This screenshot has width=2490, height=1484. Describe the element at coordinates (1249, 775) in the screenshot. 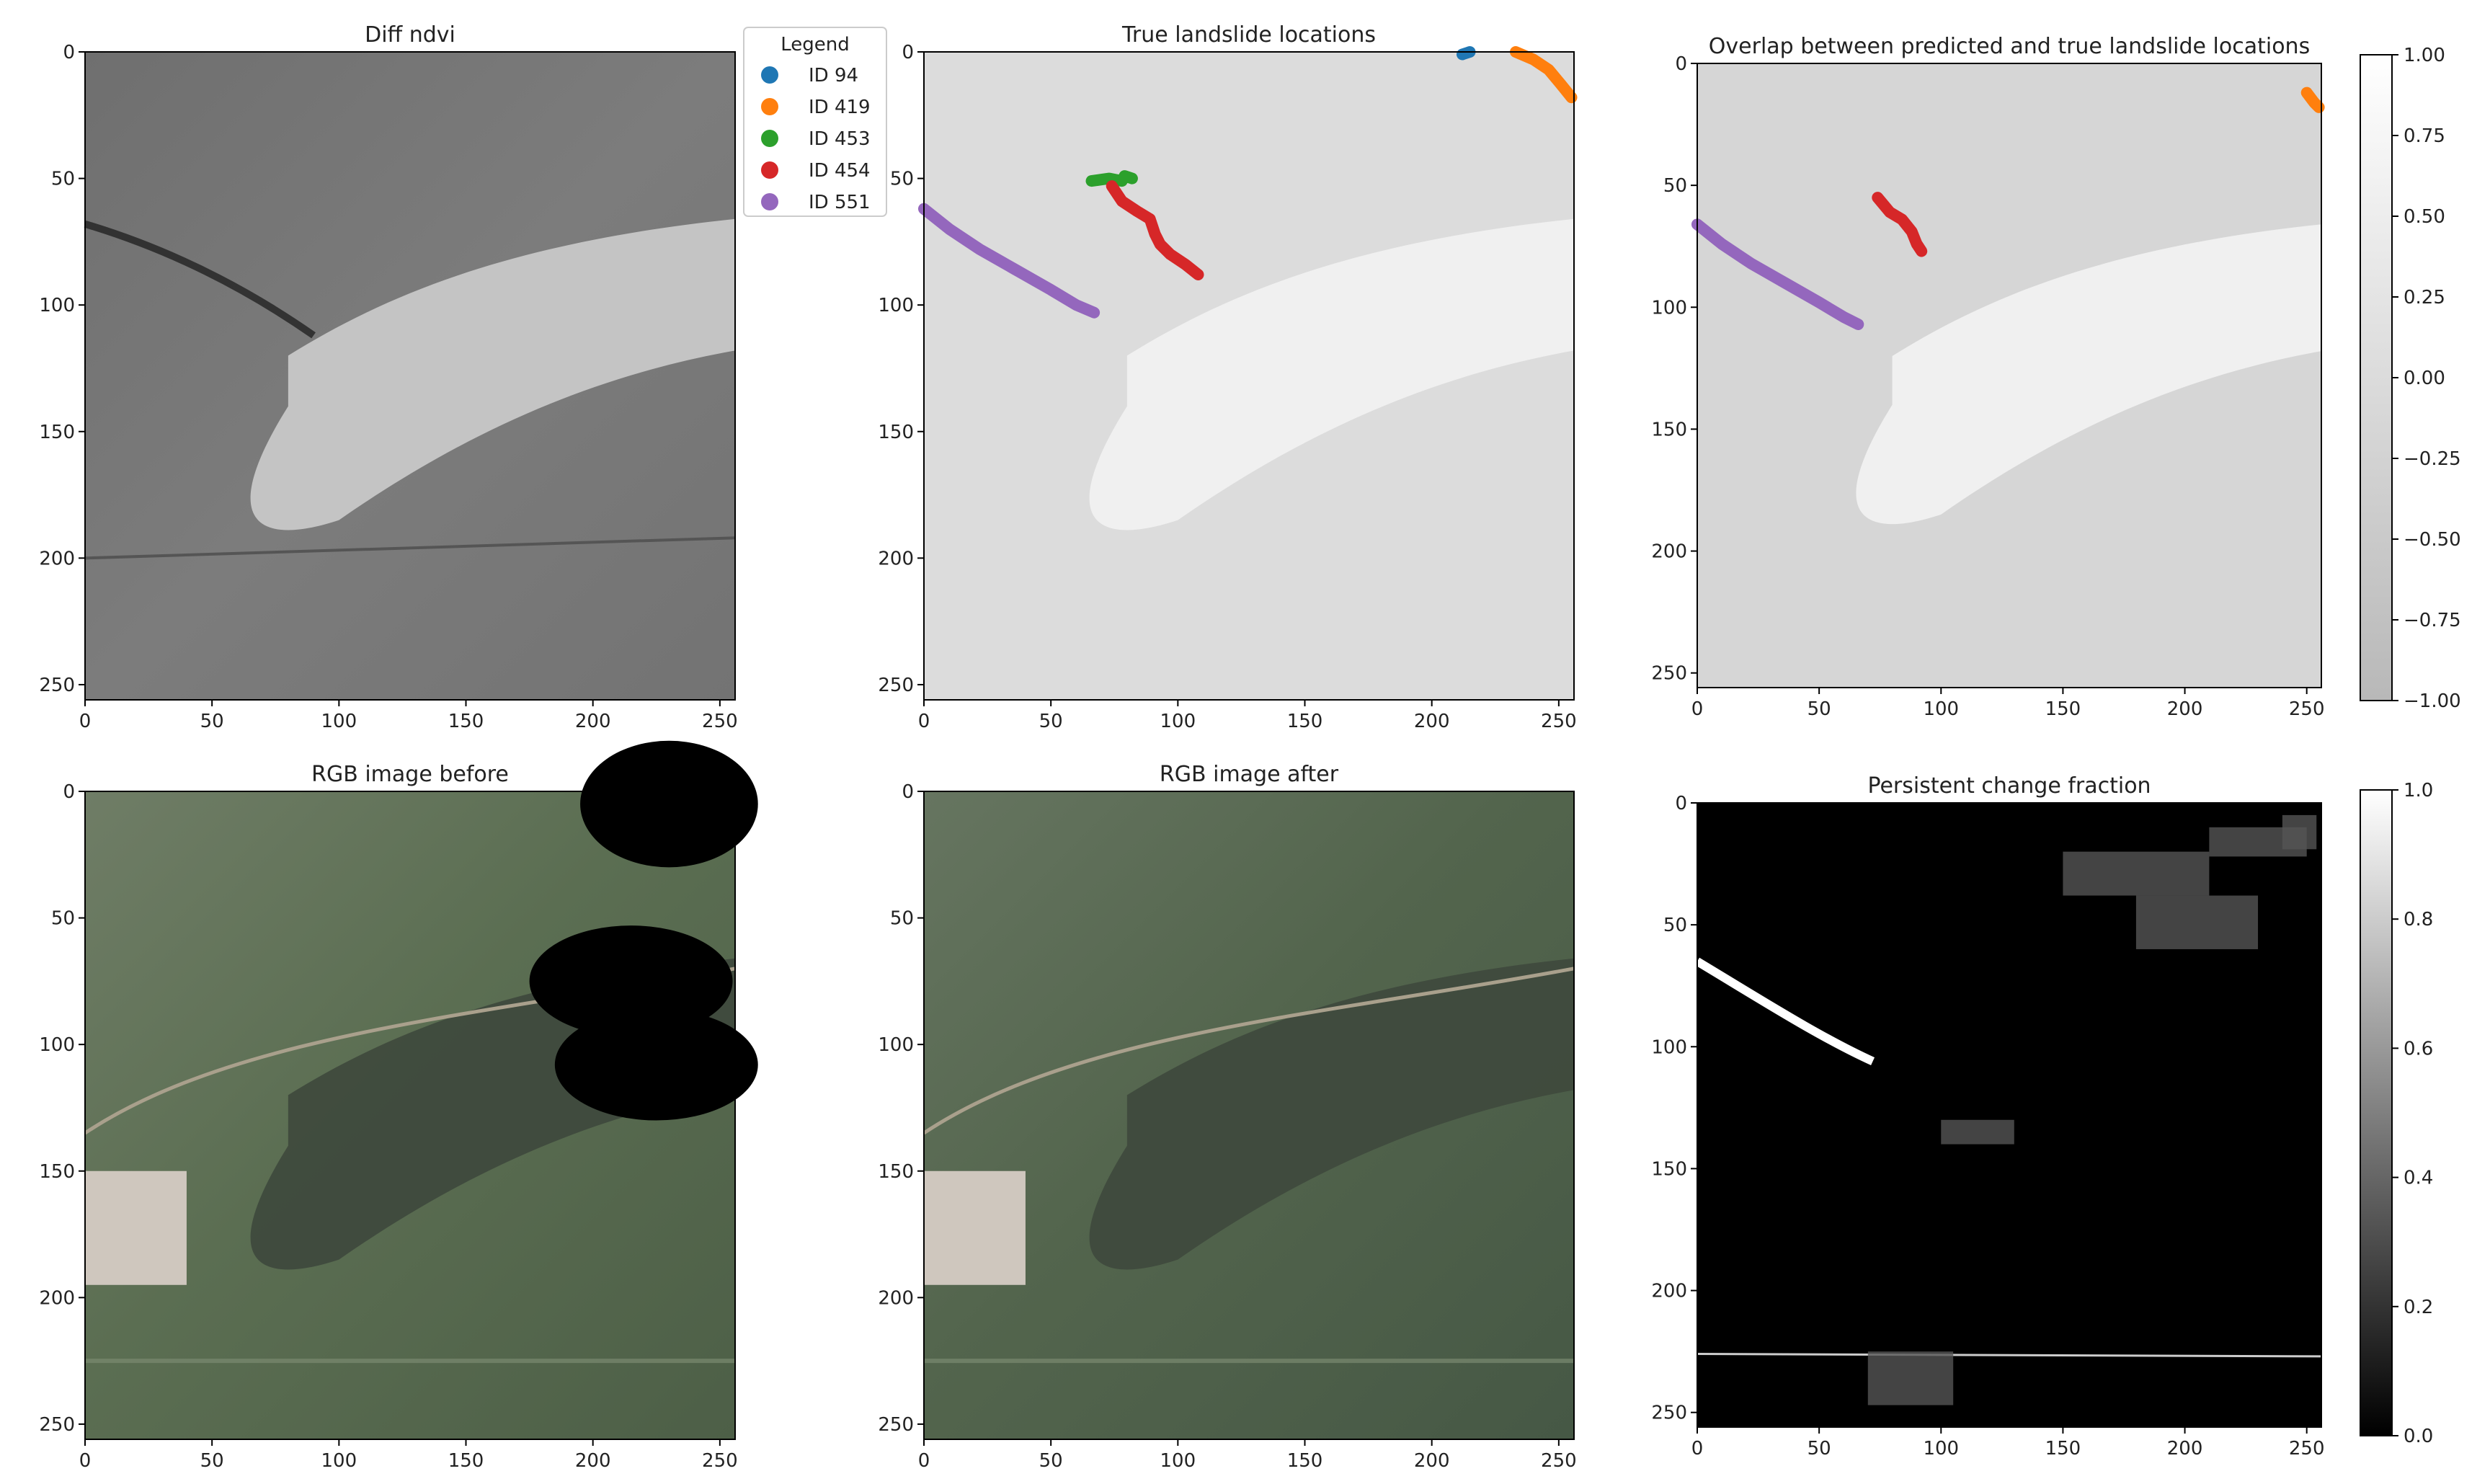

I see `chart-title: RGB image after` at that location.